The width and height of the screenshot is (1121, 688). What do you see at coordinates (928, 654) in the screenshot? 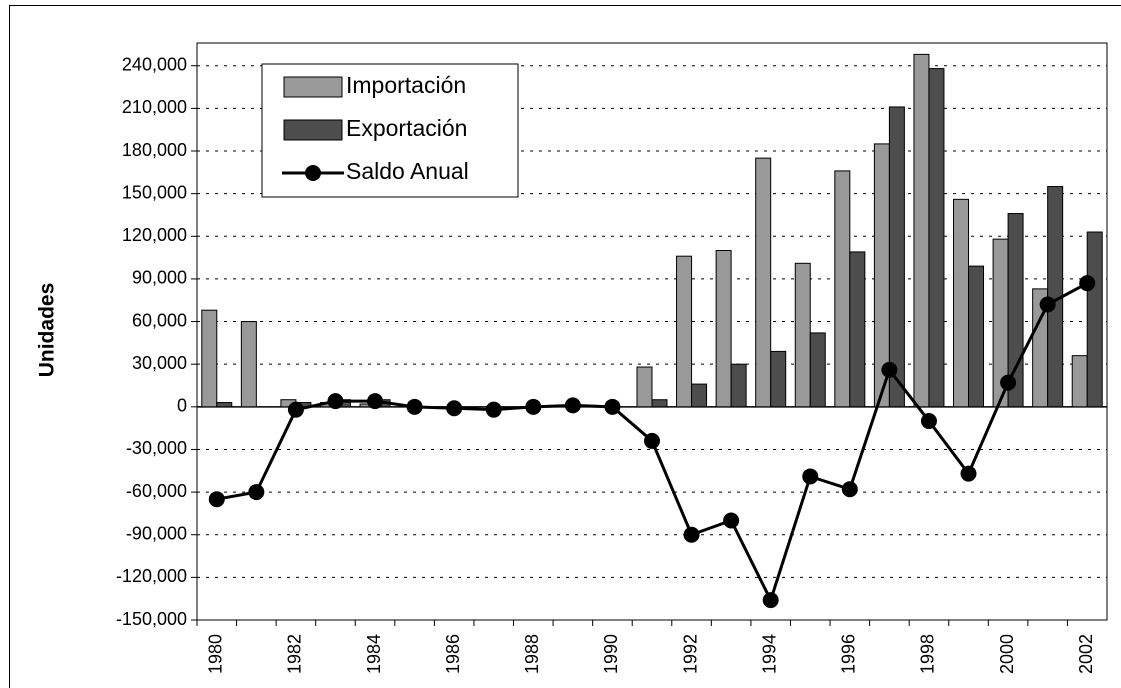
I see `x-tick-label: 1998` at bounding box center [928, 654].